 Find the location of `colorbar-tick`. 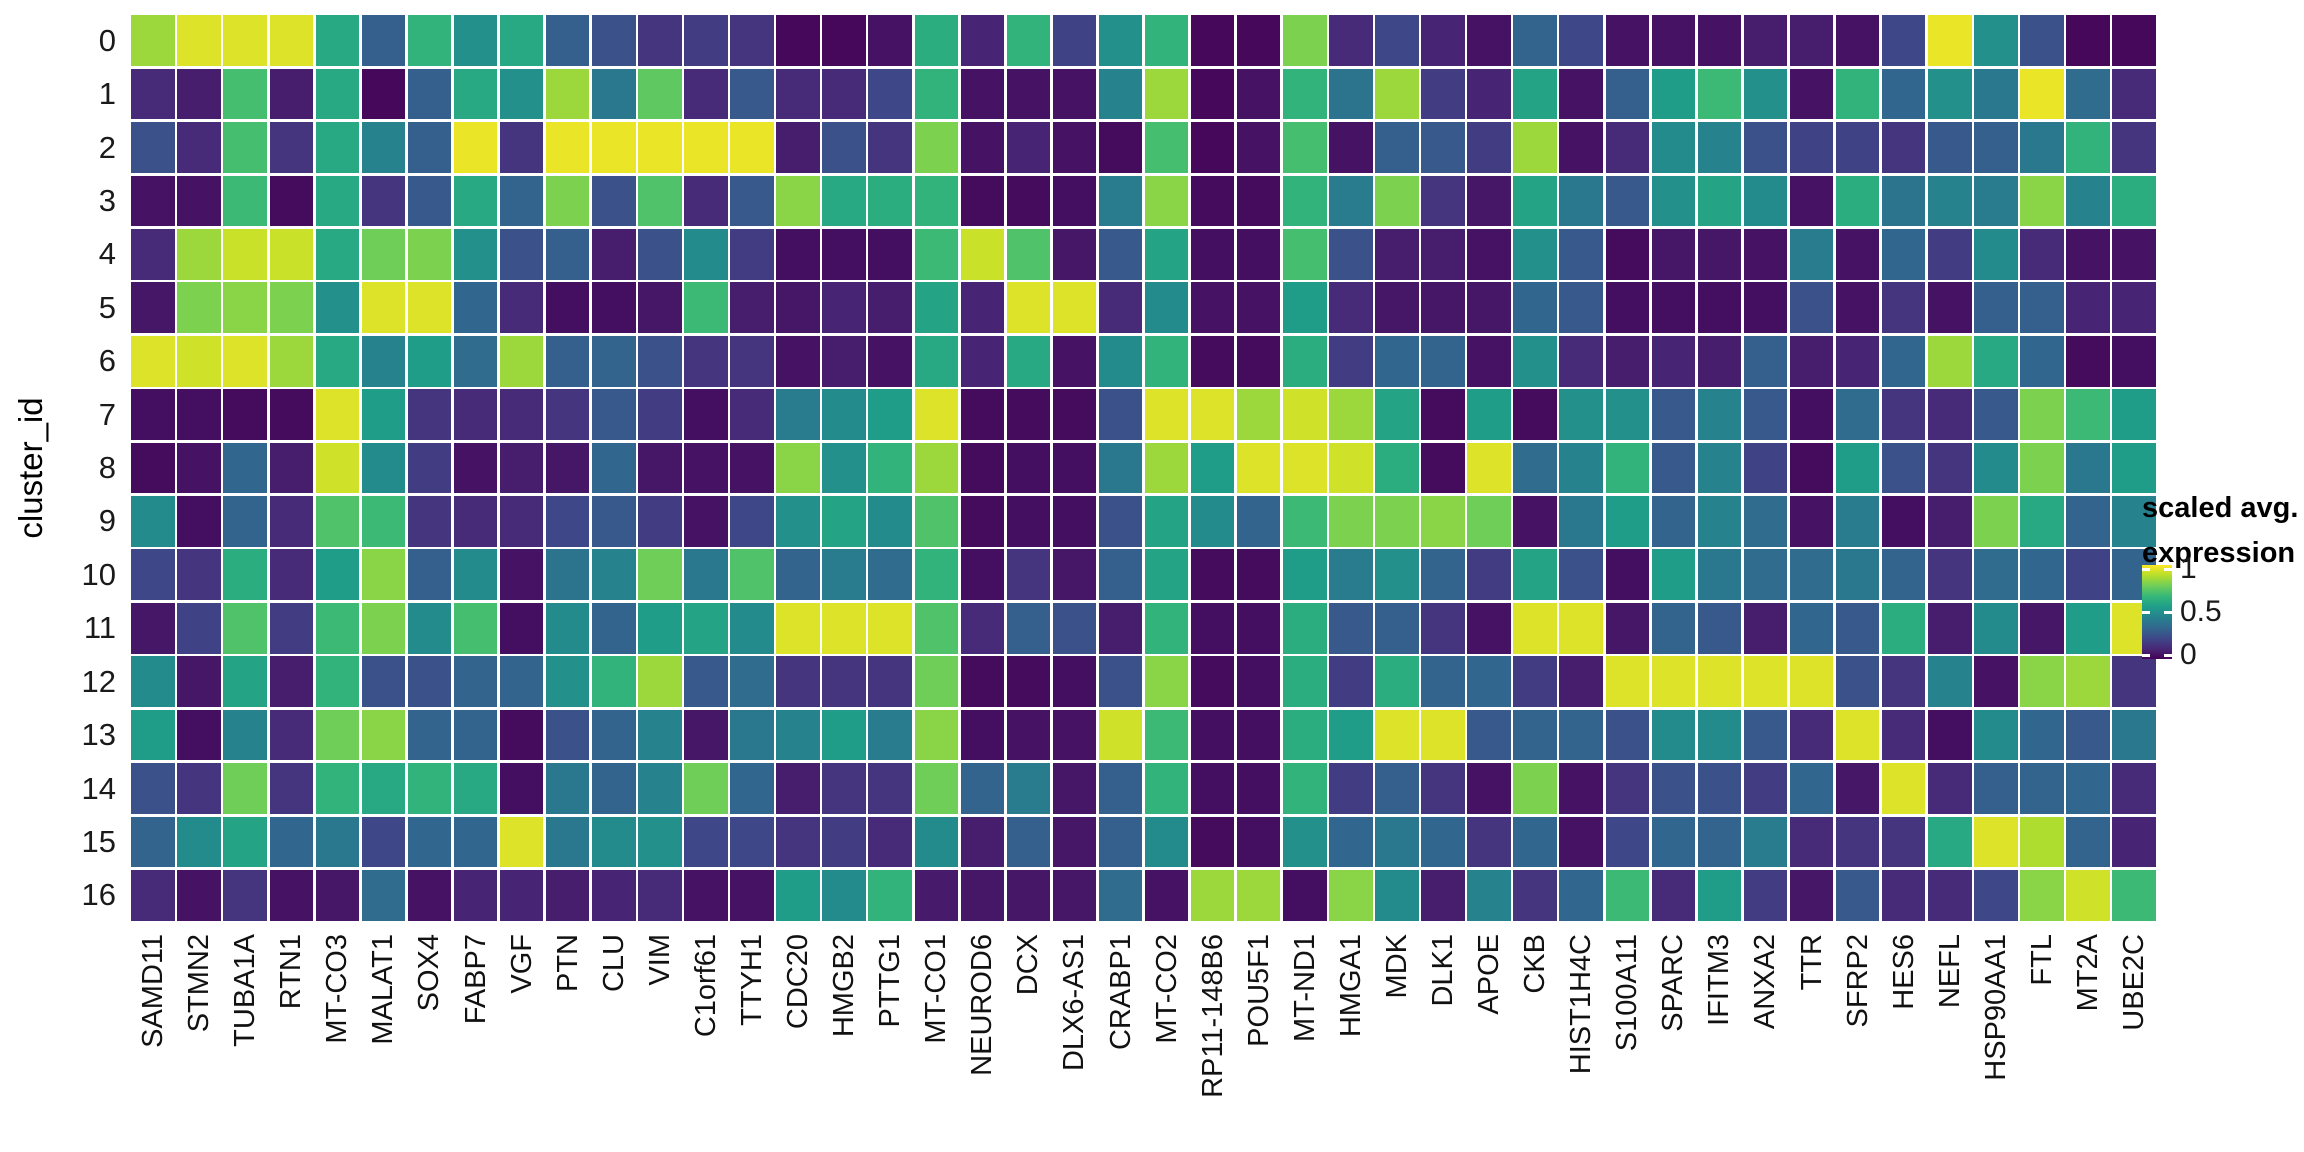

colorbar-tick is located at coordinates (2146, 569).